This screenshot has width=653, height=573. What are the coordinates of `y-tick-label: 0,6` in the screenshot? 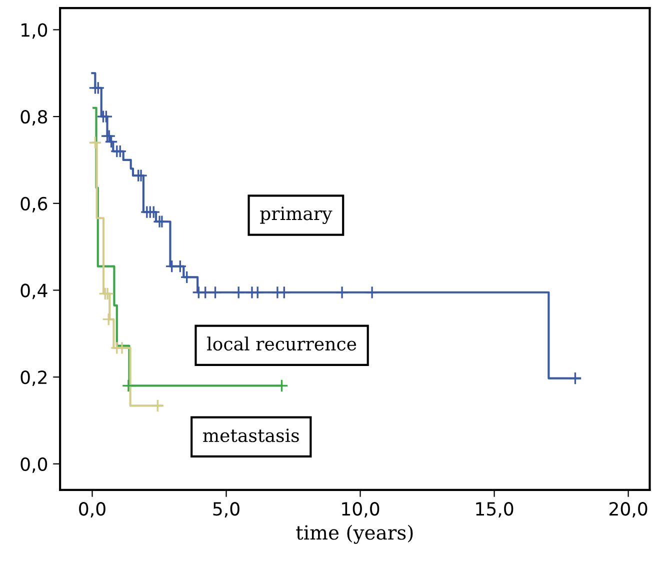 It's located at (34, 204).